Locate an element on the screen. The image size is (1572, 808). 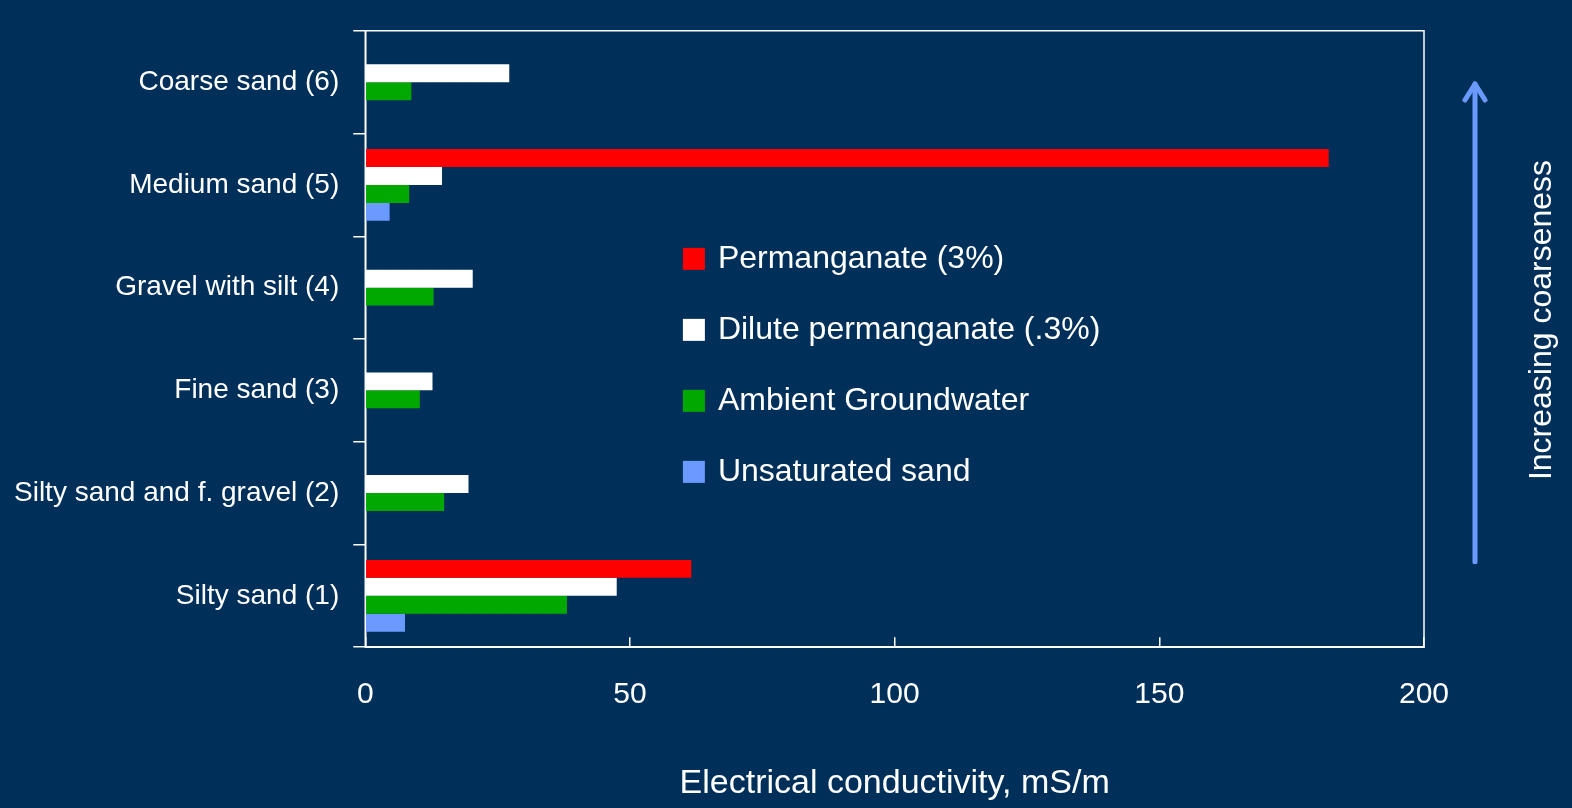
x-axis-title: Electrical conductivity, mS/m is located at coordinates (894, 780).